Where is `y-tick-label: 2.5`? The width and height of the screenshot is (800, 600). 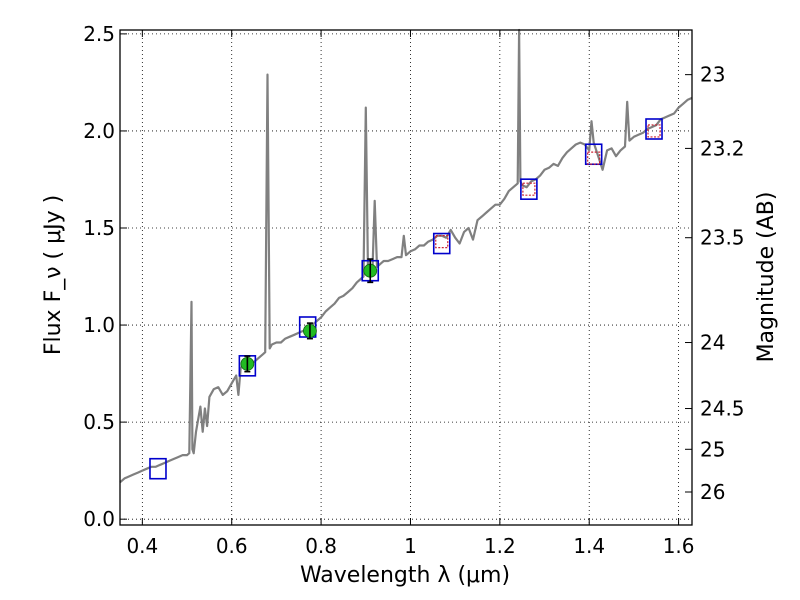 y-tick-label: 2.5 is located at coordinates (99, 34).